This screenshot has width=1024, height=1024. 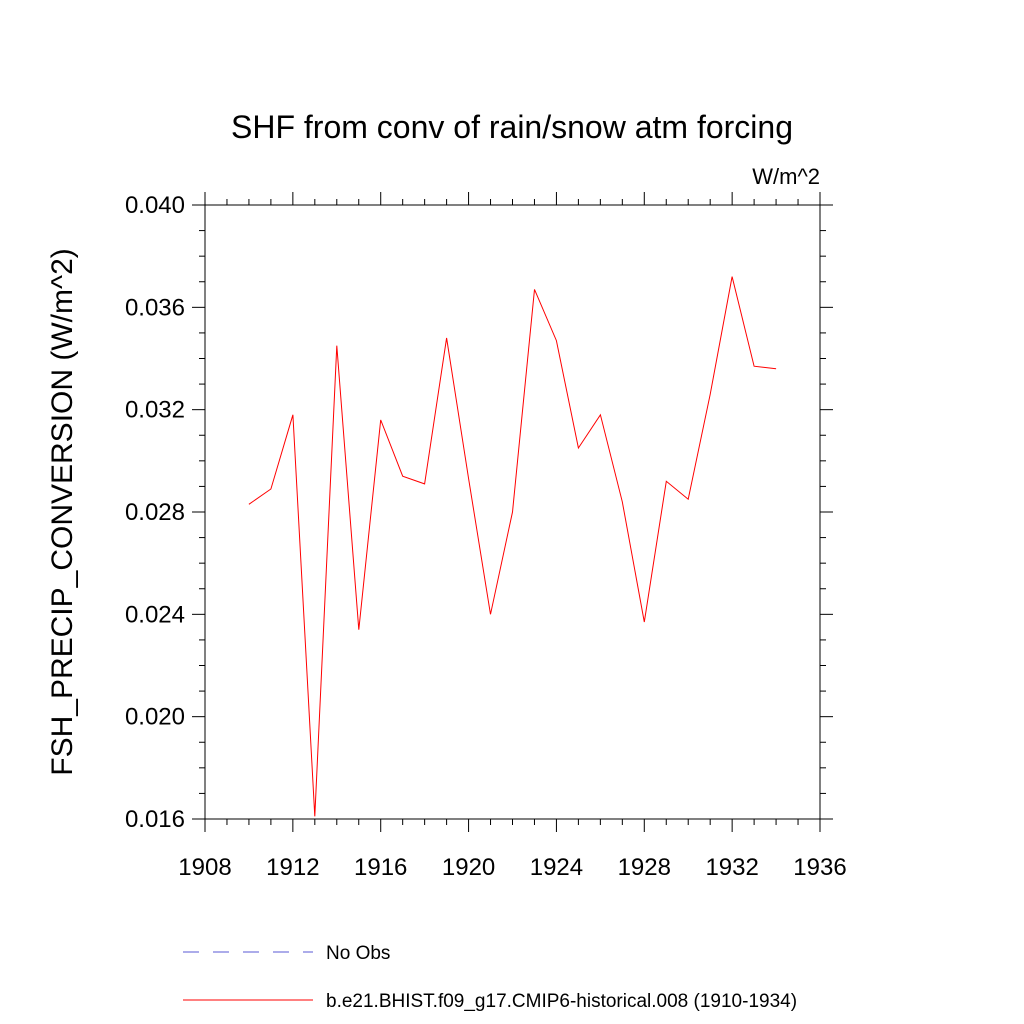 What do you see at coordinates (292, 867) in the screenshot?
I see `x-tick-label: 1912` at bounding box center [292, 867].